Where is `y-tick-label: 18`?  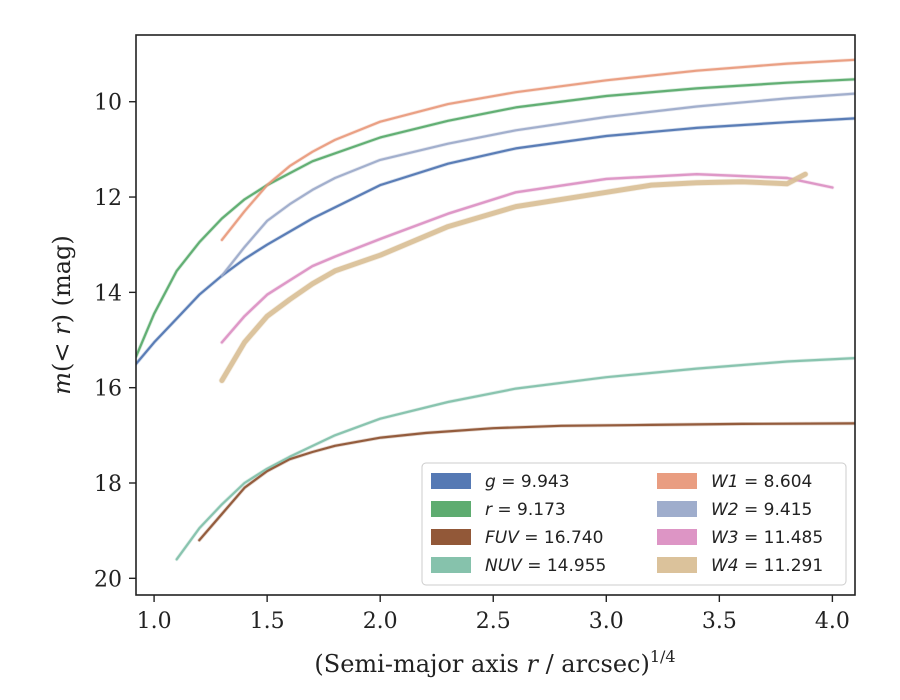
y-tick-label: 18 is located at coordinates (108, 484).